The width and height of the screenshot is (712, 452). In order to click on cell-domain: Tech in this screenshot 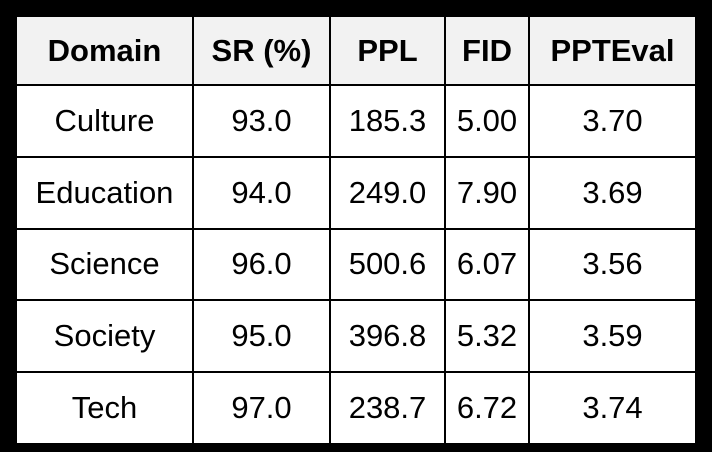, I will do `click(105, 407)`.